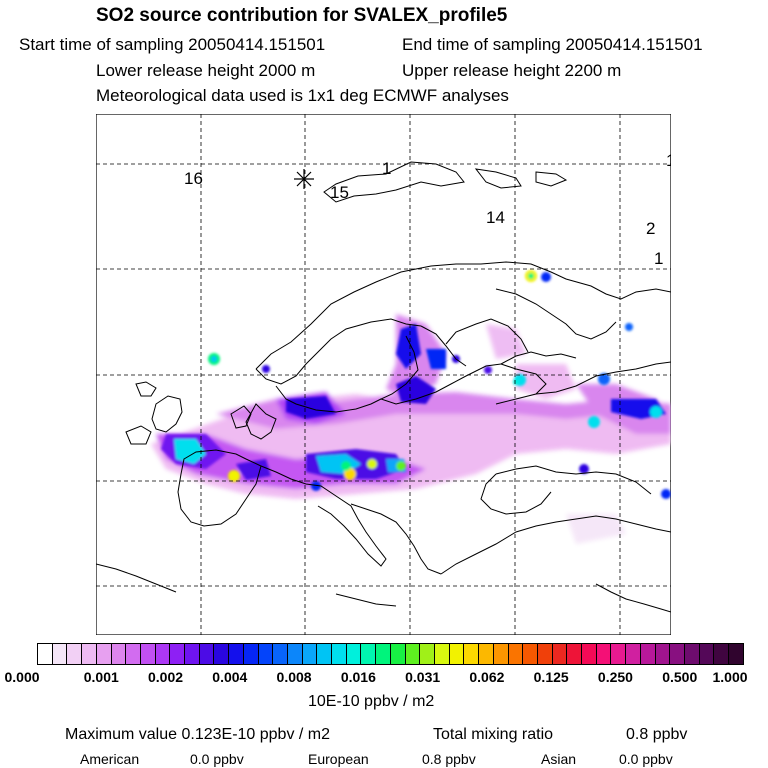  I want to click on total-mixing-label: Total mixing ratio, so click(493, 734).